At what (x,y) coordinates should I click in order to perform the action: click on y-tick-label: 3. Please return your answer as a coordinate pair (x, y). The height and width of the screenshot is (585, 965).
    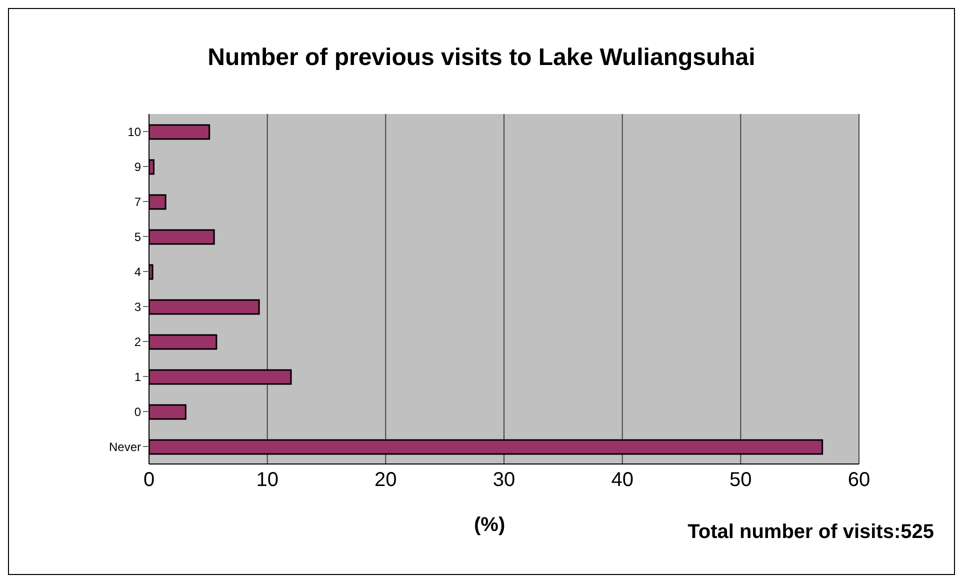
    Looking at the image, I should click on (138, 307).